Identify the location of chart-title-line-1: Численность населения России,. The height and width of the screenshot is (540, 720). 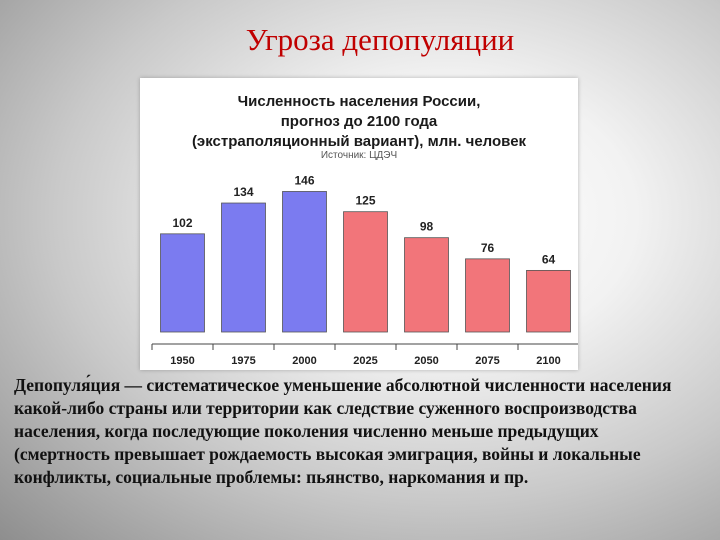
(359, 101).